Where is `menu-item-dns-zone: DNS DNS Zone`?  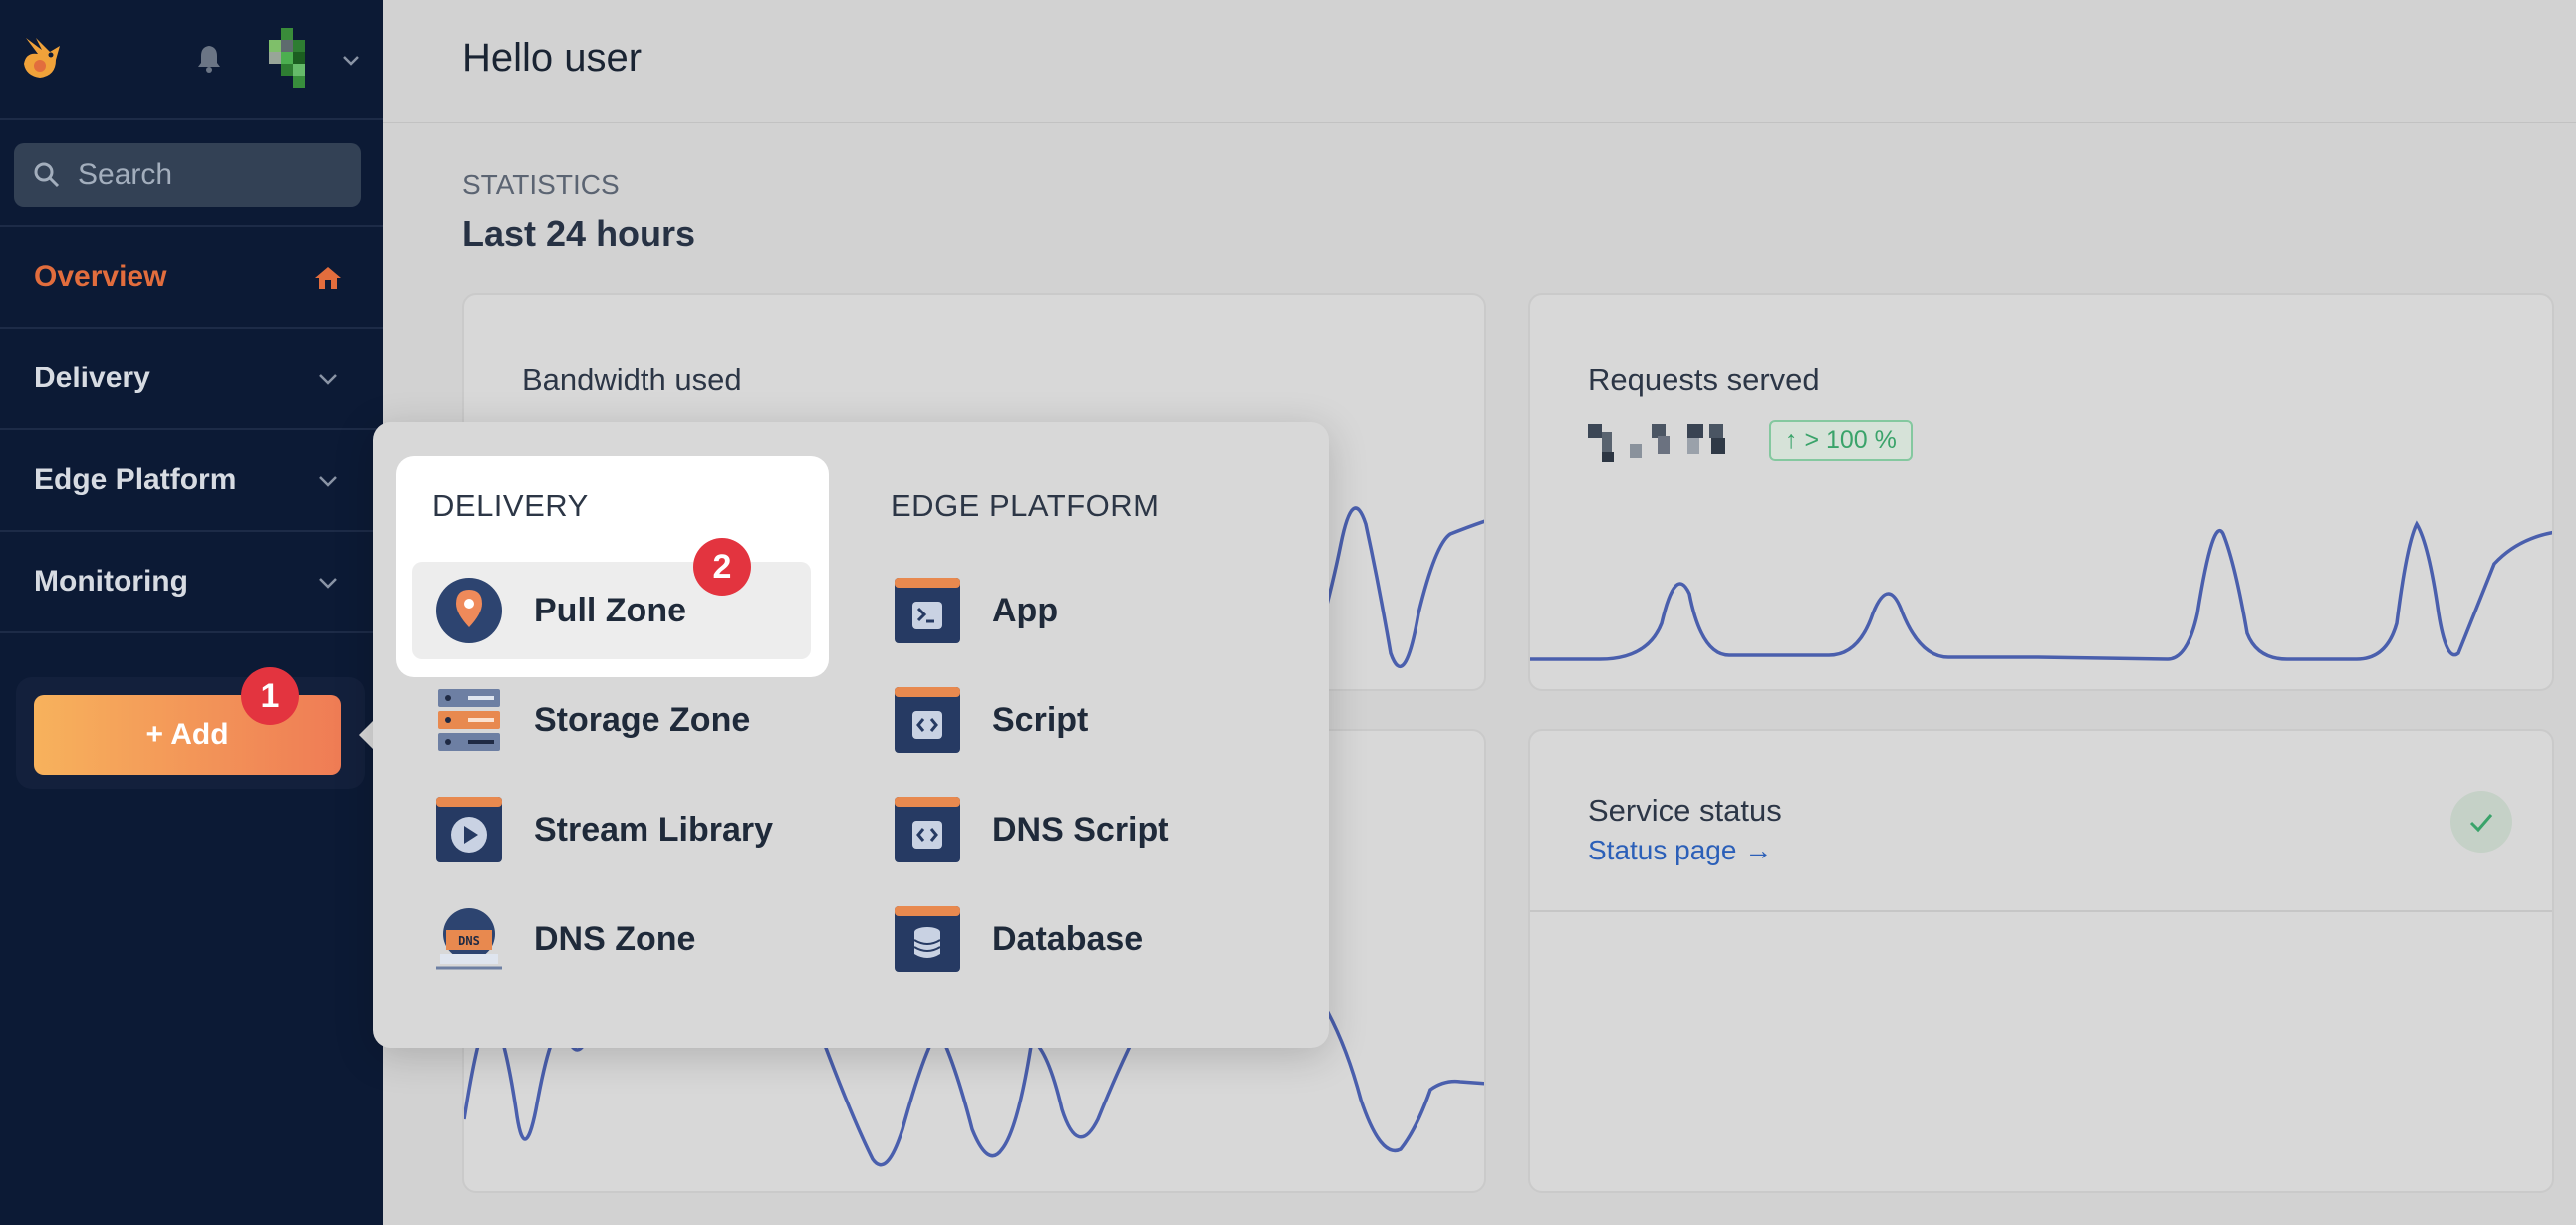
menu-item-dns-zone: DNS DNS Zone is located at coordinates (611, 939).